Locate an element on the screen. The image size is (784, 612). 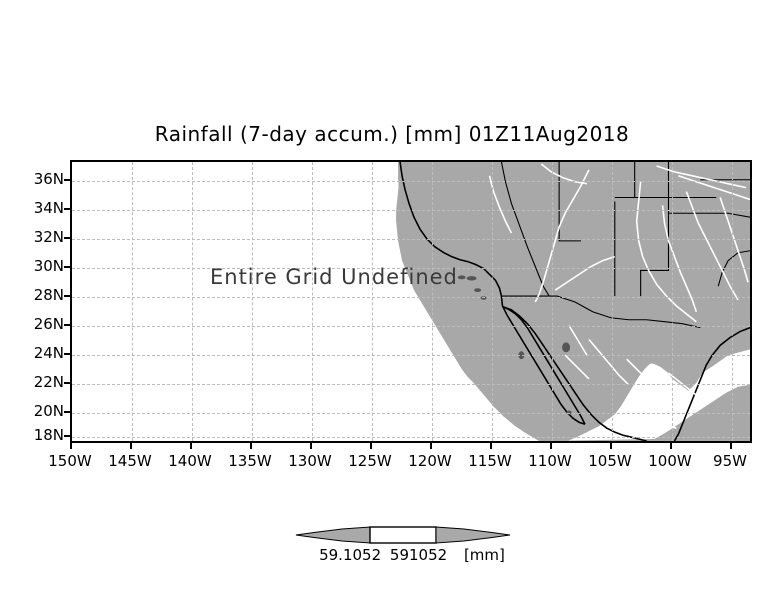
colorbar-left-arrow is located at coordinates (333, 535).